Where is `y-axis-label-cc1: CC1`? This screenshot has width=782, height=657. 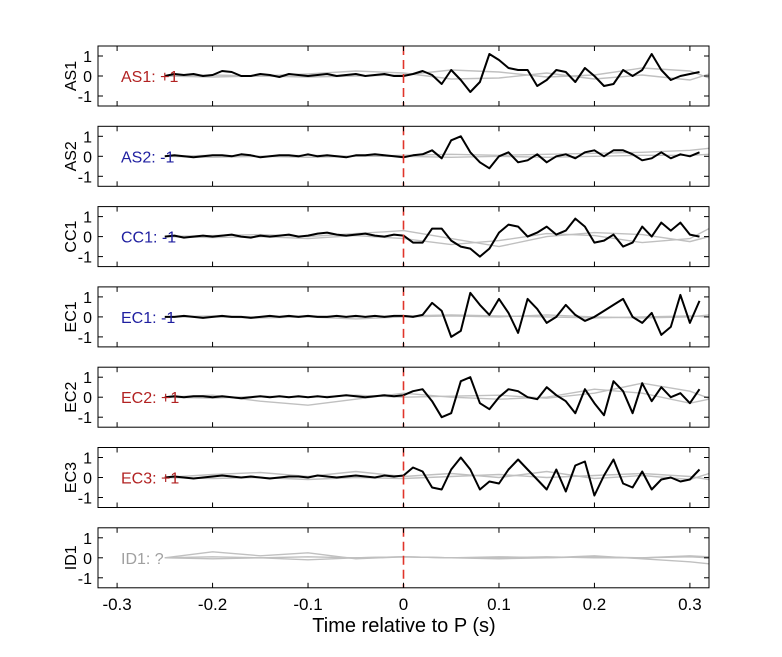
y-axis-label-cc1: CC1 is located at coordinates (71, 236).